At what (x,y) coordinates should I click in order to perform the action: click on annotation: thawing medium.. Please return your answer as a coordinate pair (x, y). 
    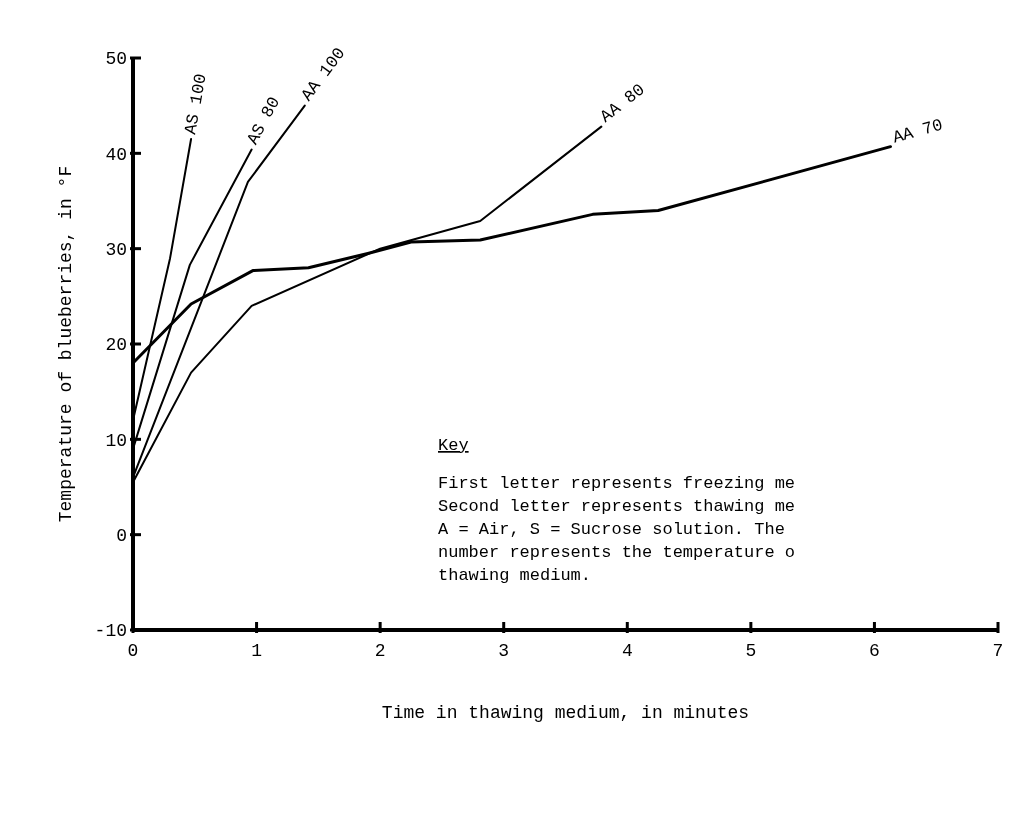
    Looking at the image, I should click on (515, 575).